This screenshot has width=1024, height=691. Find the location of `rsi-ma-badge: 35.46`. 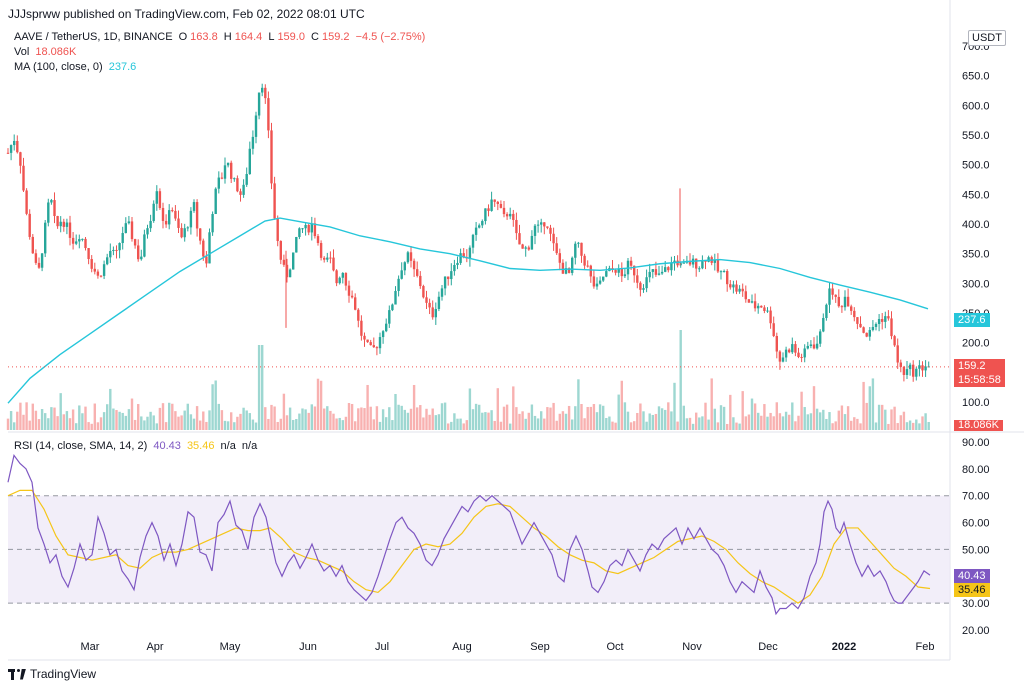

rsi-ma-badge: 35.46 is located at coordinates (972, 590).